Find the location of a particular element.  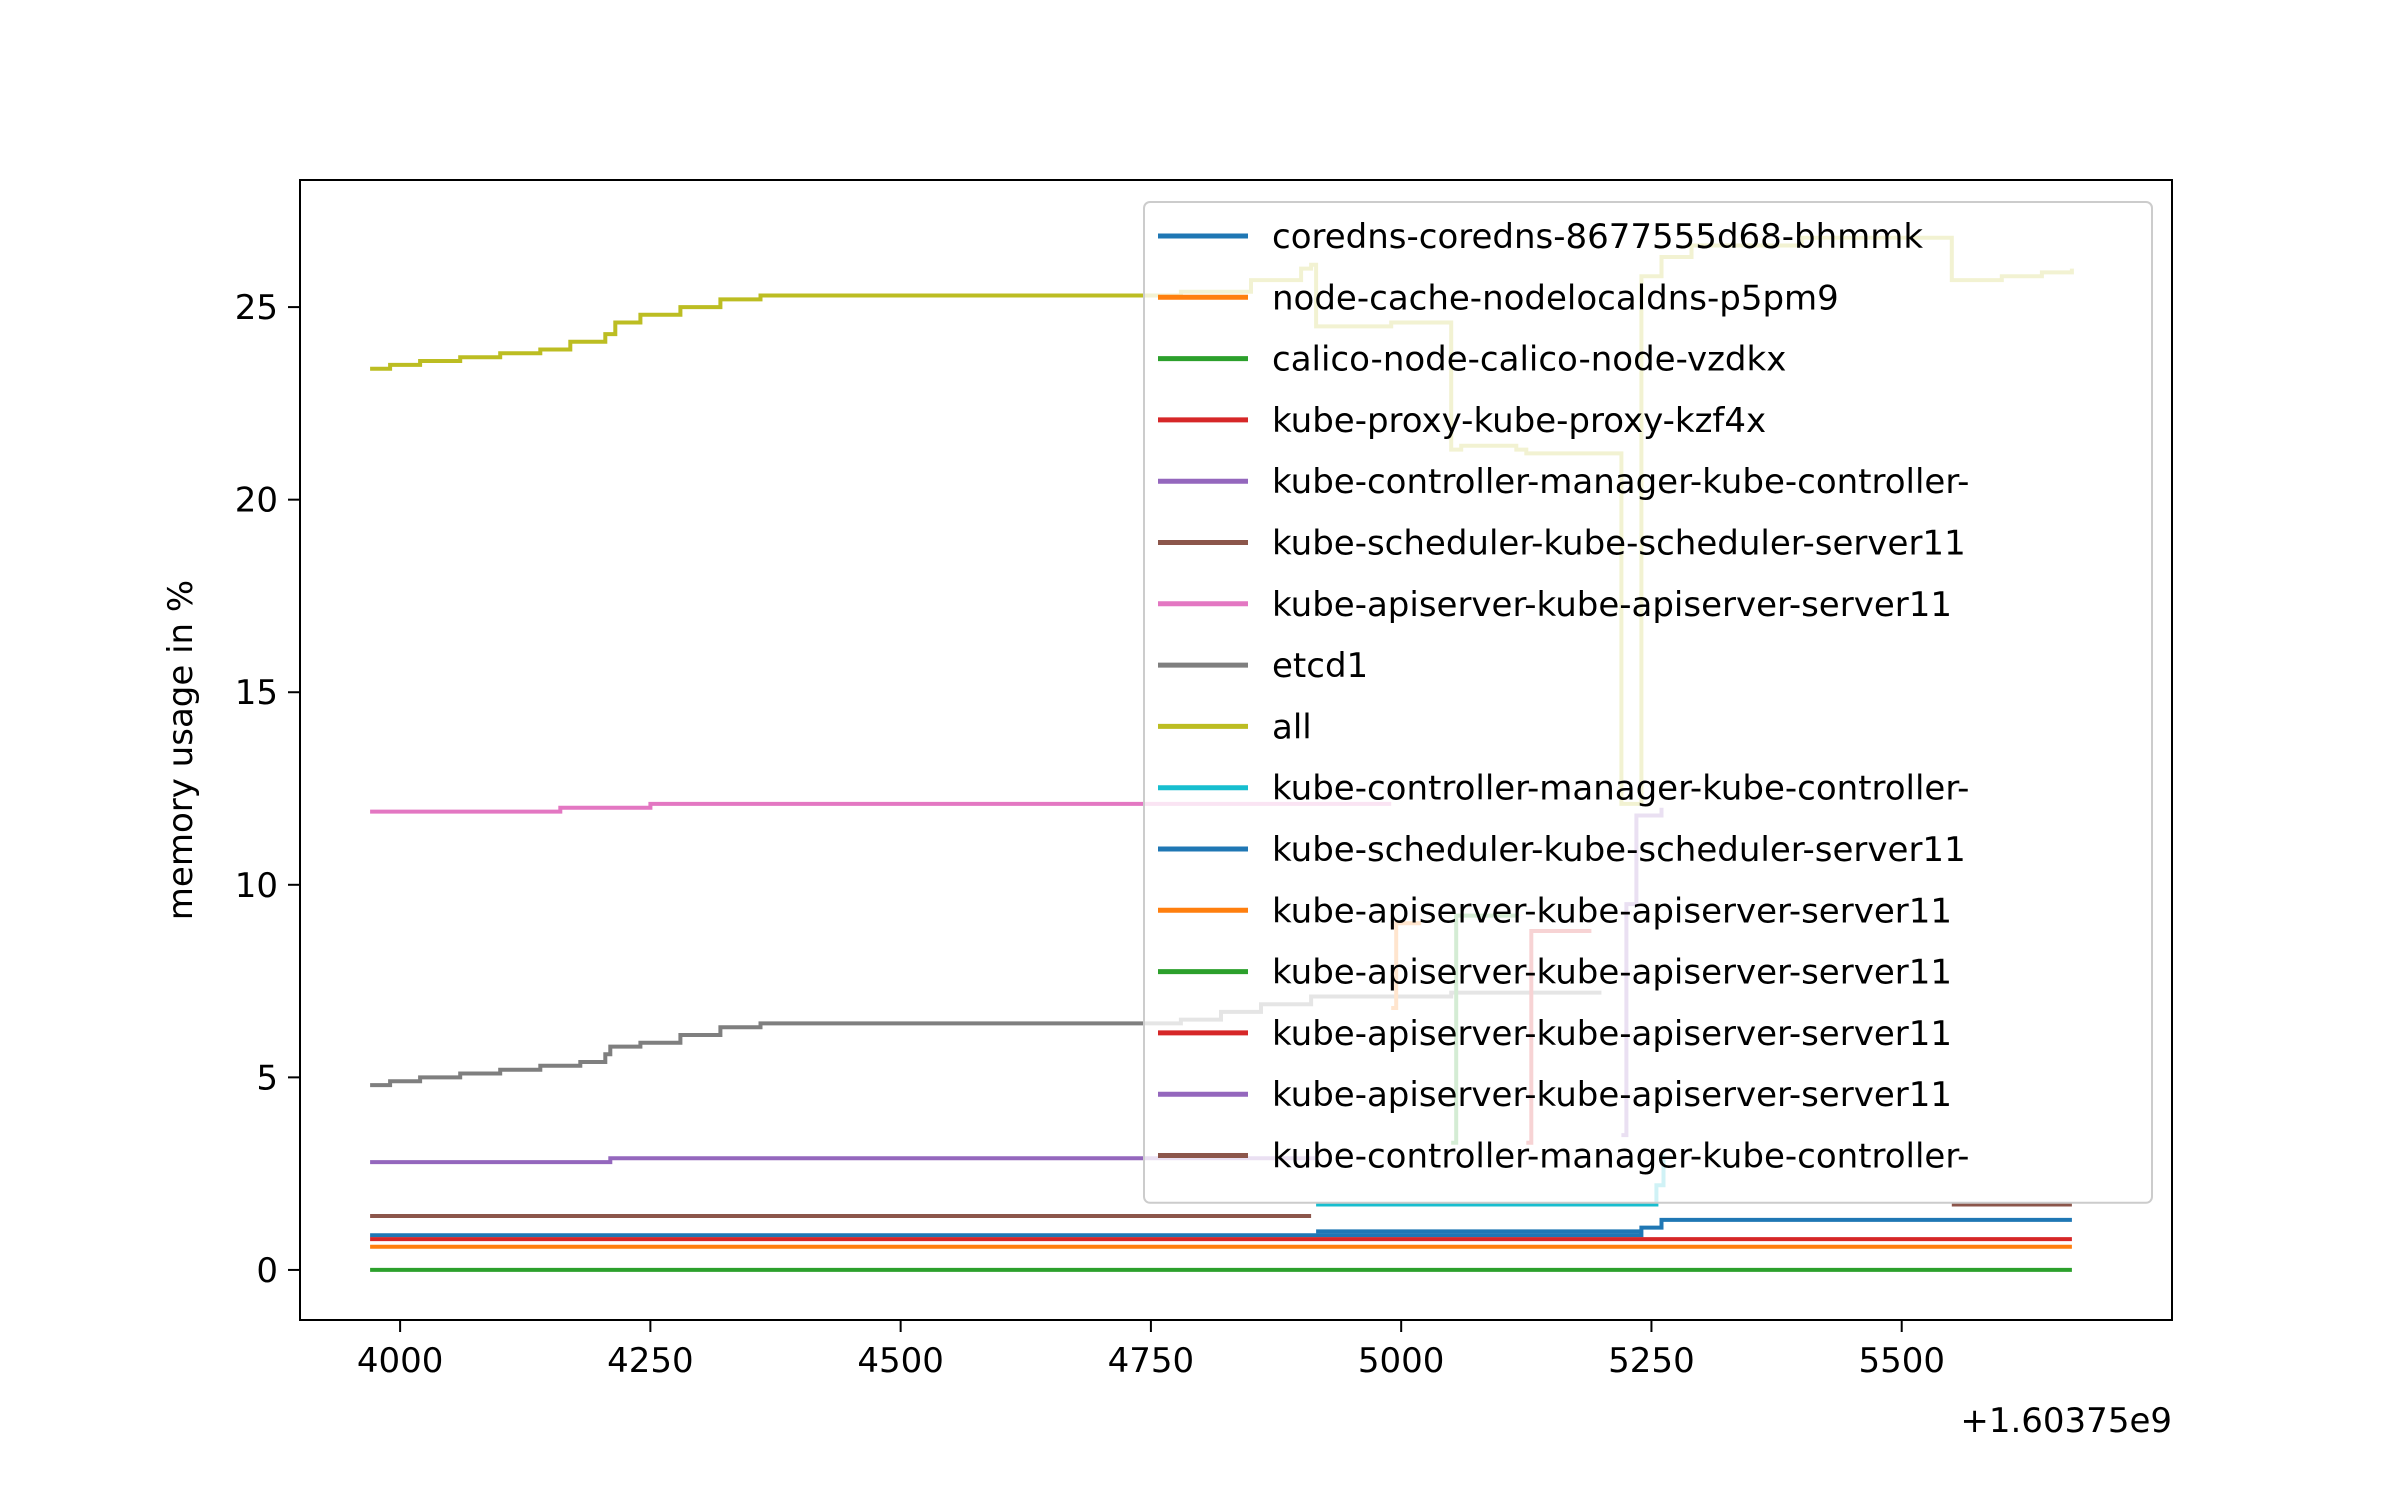

legend-label: etcd1 is located at coordinates (1320, 666).